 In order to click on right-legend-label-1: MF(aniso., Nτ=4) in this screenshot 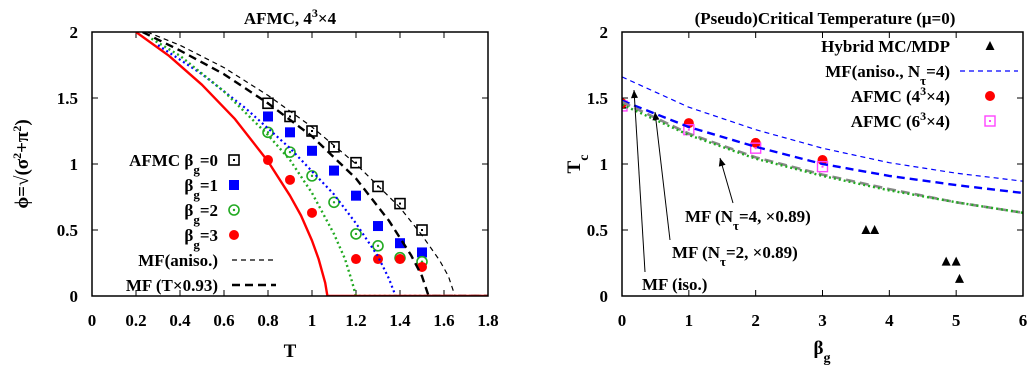, I will do `click(887, 75)`.